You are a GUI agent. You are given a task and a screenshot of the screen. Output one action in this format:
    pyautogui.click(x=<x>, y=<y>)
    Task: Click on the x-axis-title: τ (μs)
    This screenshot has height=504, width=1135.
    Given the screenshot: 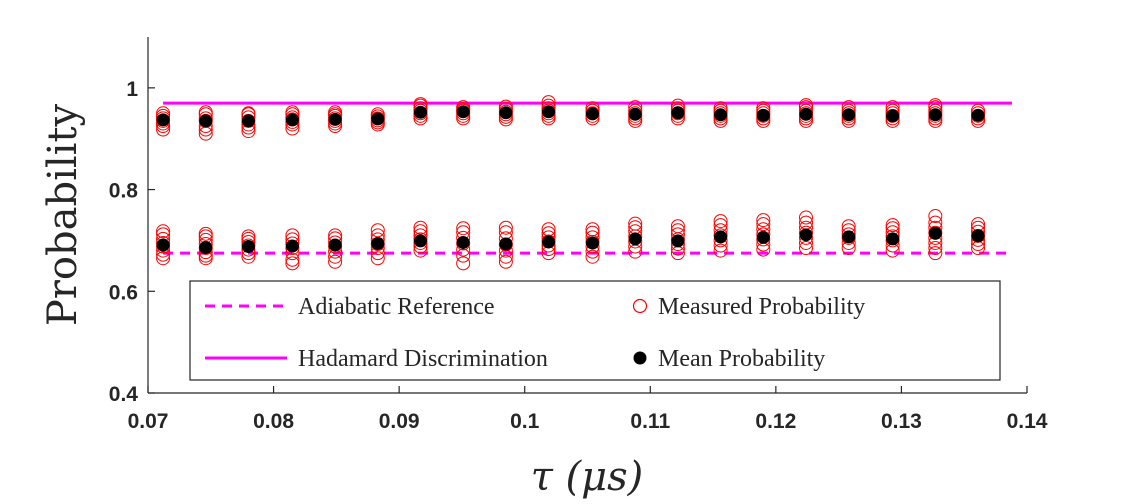 What is the action you would take?
    pyautogui.click(x=587, y=477)
    